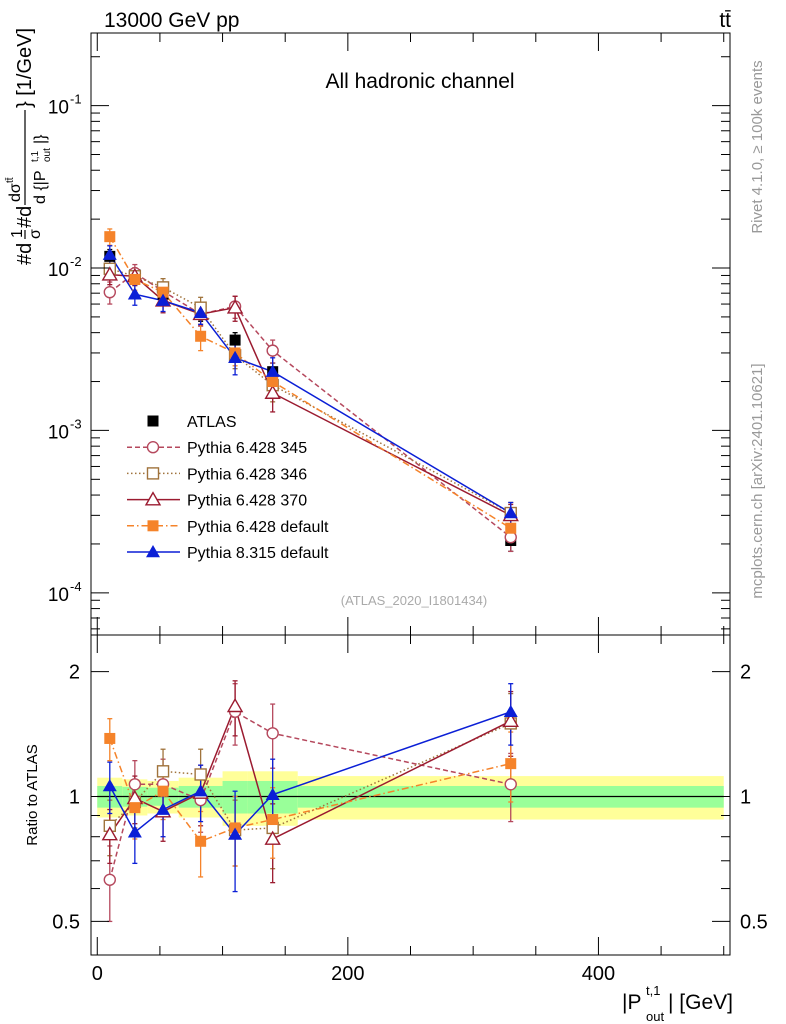  Describe the element at coordinates (15, 192) in the screenshot. I see `svg-text: dσ` at that location.